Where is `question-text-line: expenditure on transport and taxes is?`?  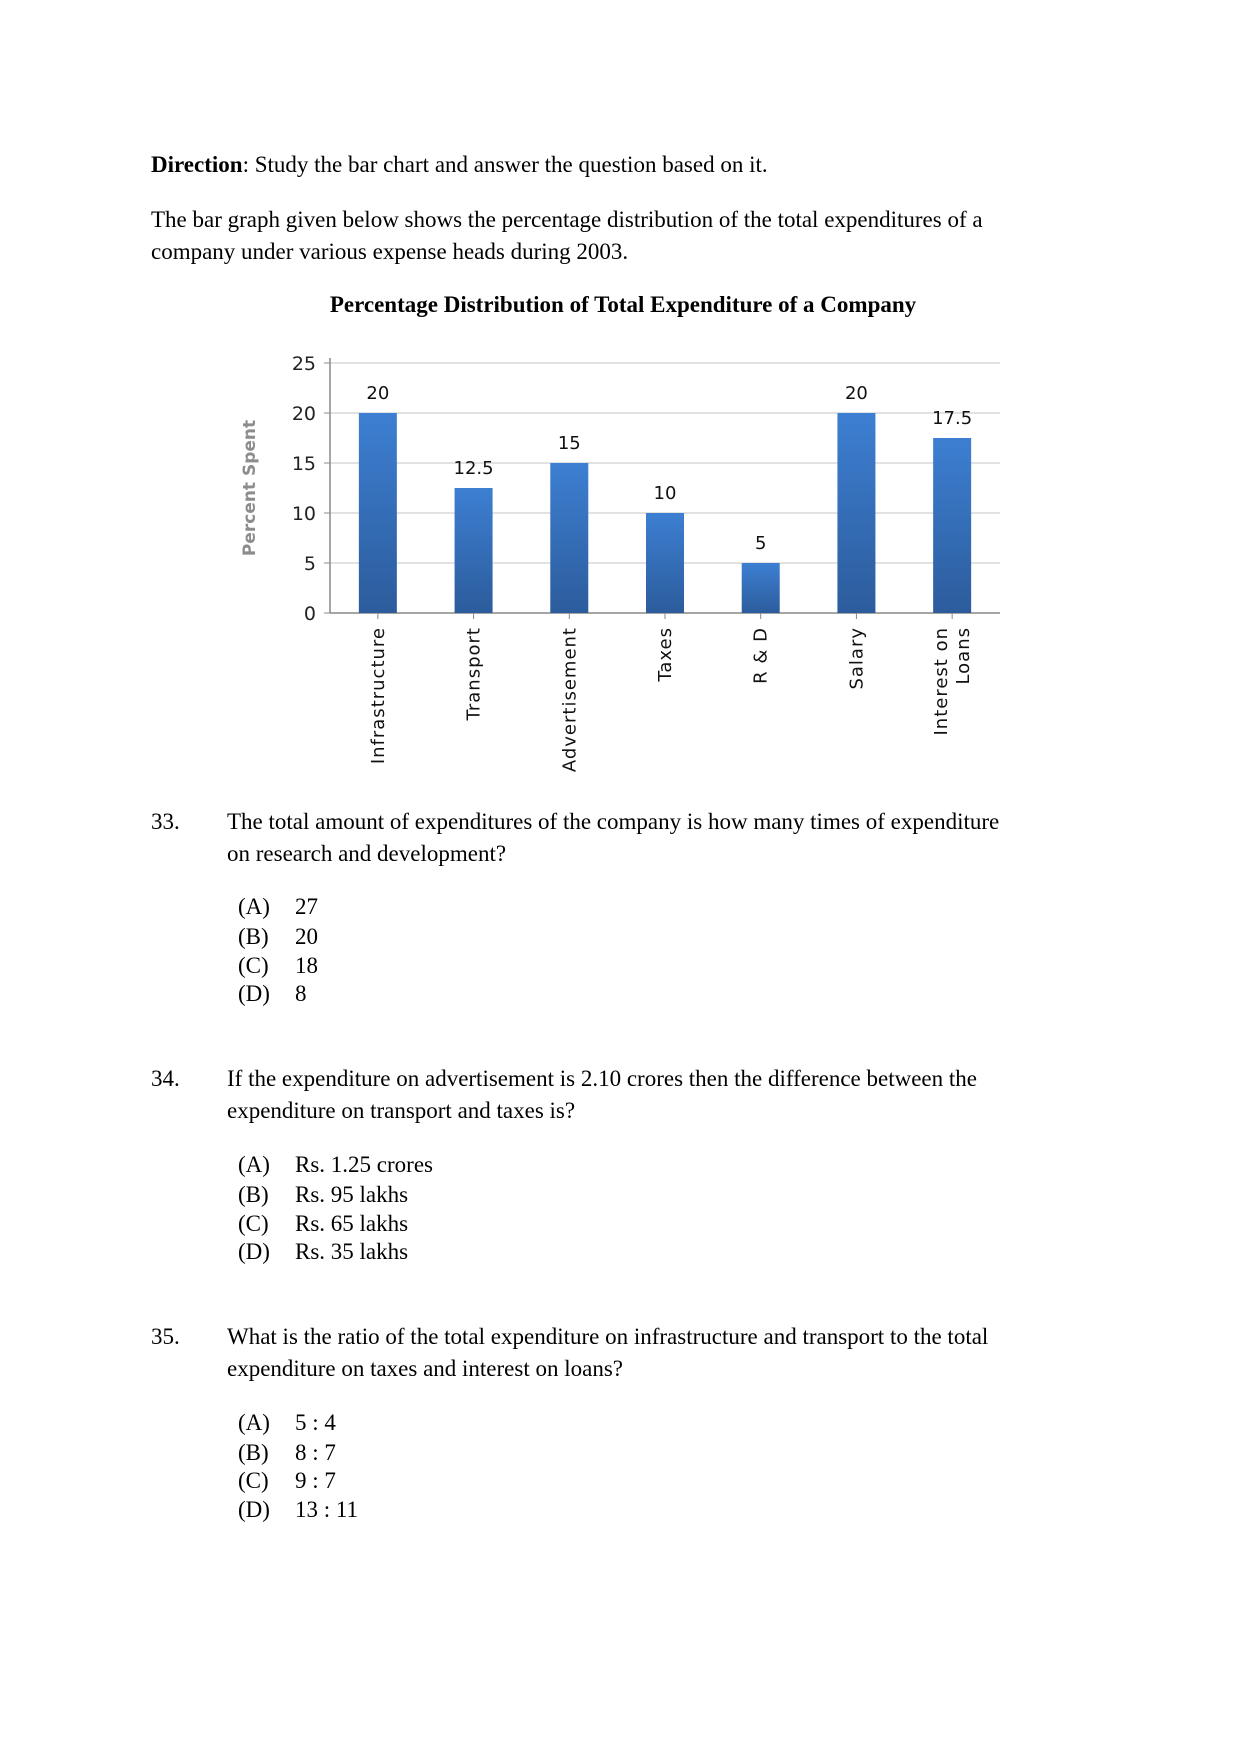 question-text-line: expenditure on transport and taxes is? is located at coordinates (401, 1110).